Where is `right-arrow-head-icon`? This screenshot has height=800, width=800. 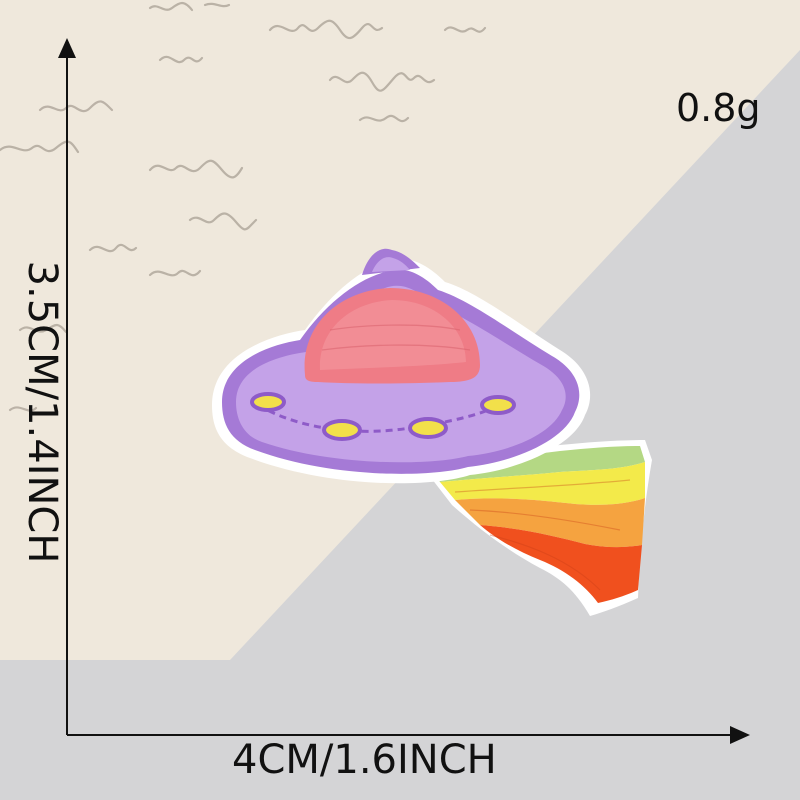
right-arrow-head-icon is located at coordinates (740, 735).